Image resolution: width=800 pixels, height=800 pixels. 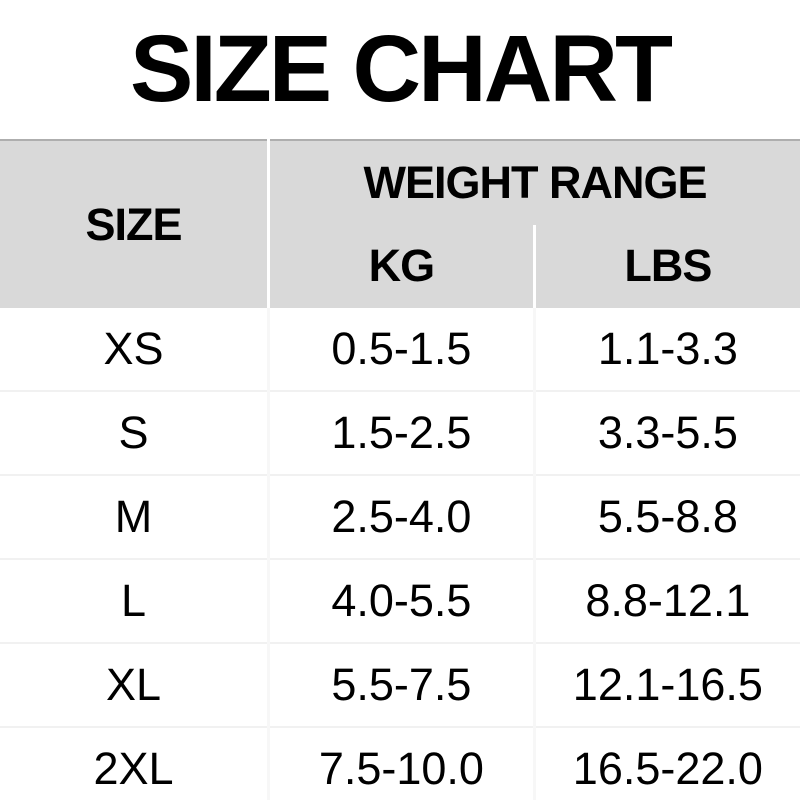 I want to click on kg-cell: 4.0-5.5, so click(x=401, y=600).